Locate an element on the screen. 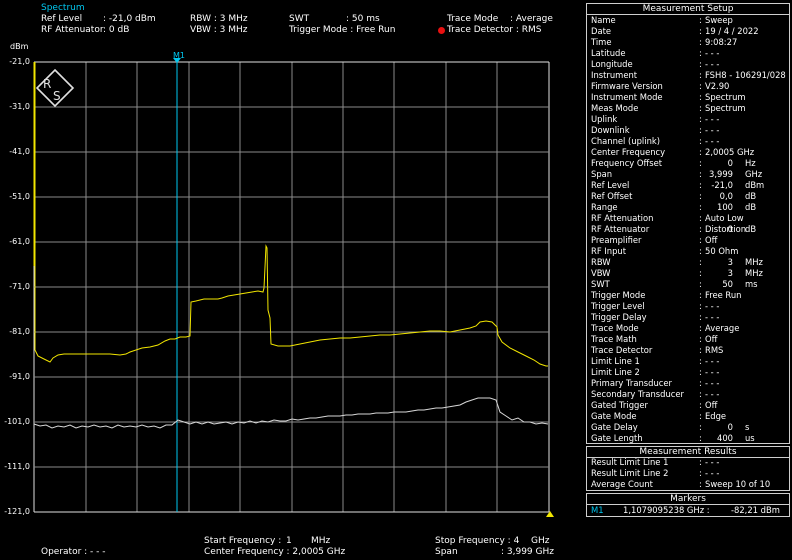 This screenshot has height=560, width=792. setup-row-unit: s is located at coordinates (747, 427).